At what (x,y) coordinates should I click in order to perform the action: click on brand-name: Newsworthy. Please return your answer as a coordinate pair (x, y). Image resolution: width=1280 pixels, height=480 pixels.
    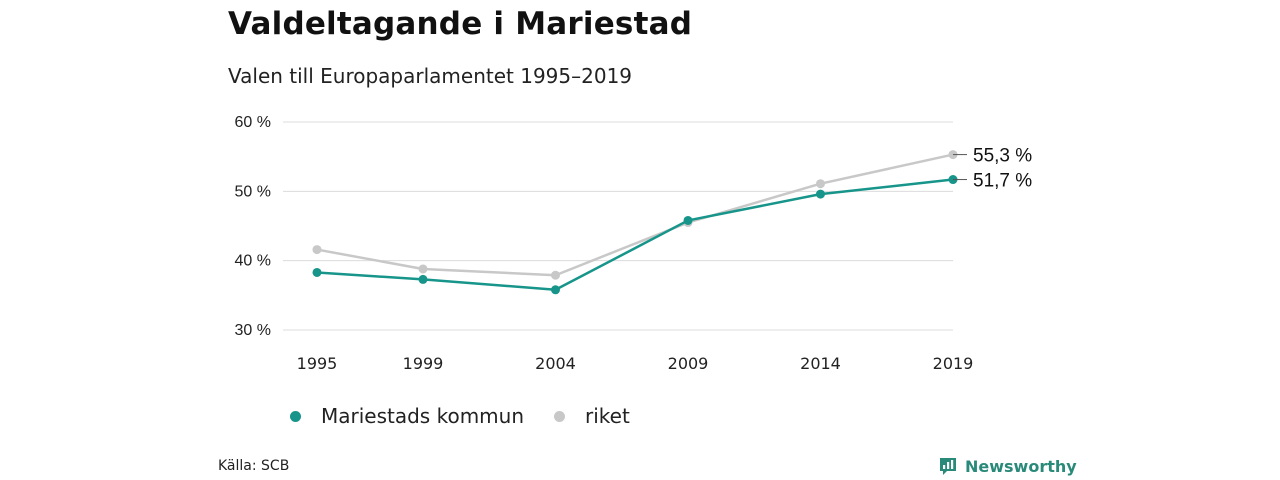
    Looking at the image, I should click on (1021, 466).